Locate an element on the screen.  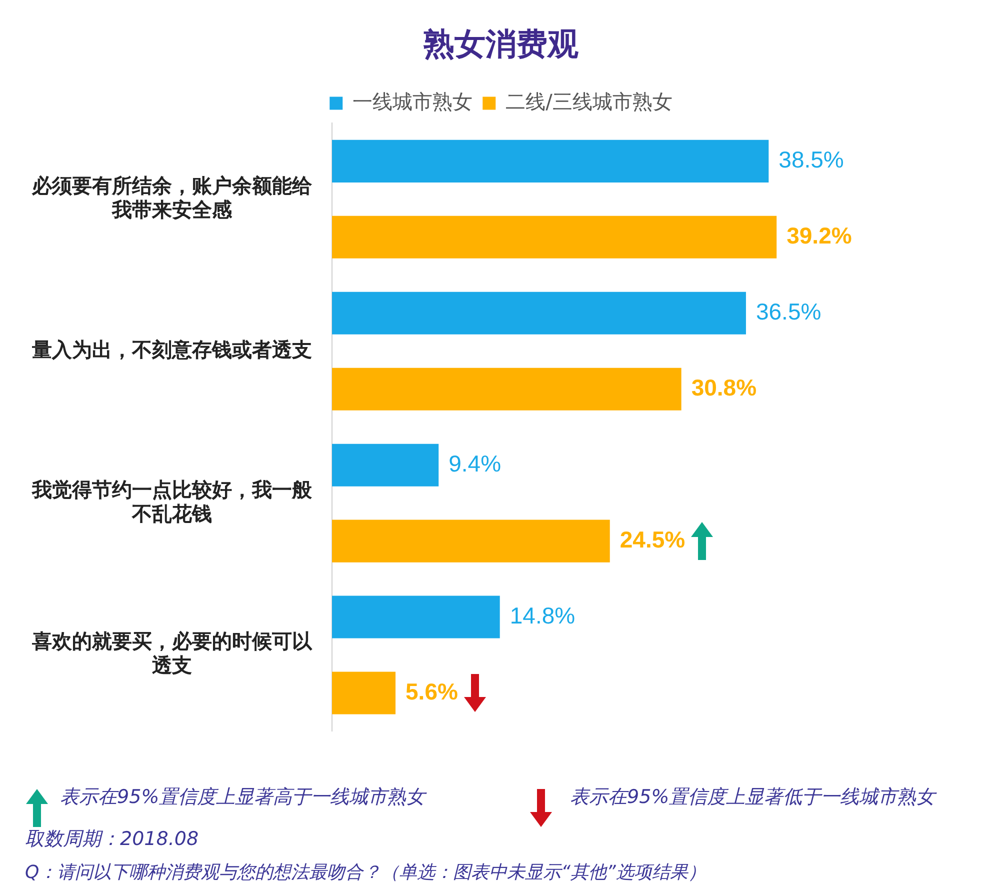
data-label: 24.5% is located at coordinates (653, 539).